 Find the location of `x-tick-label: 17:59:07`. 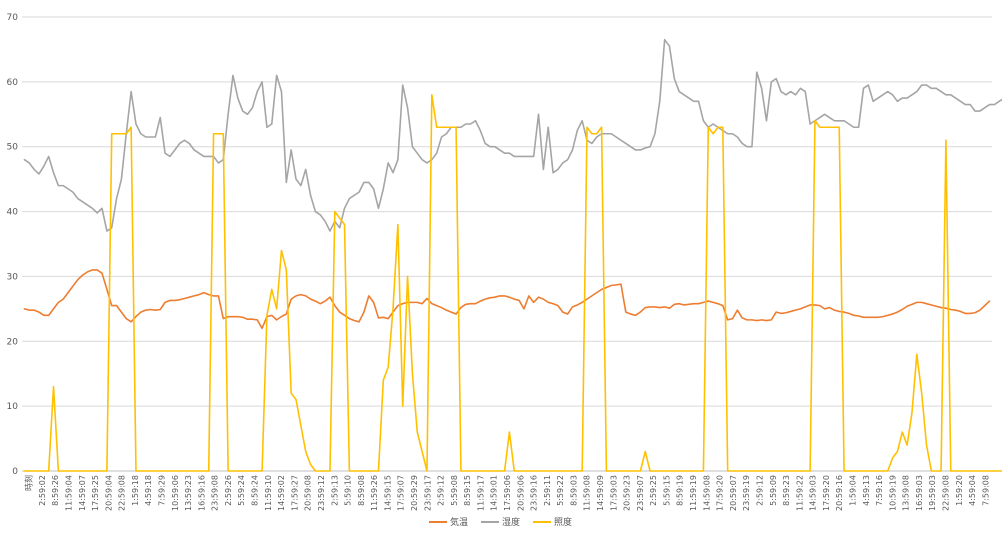

x-tick-label: 17:59:07 is located at coordinates (401, 493).